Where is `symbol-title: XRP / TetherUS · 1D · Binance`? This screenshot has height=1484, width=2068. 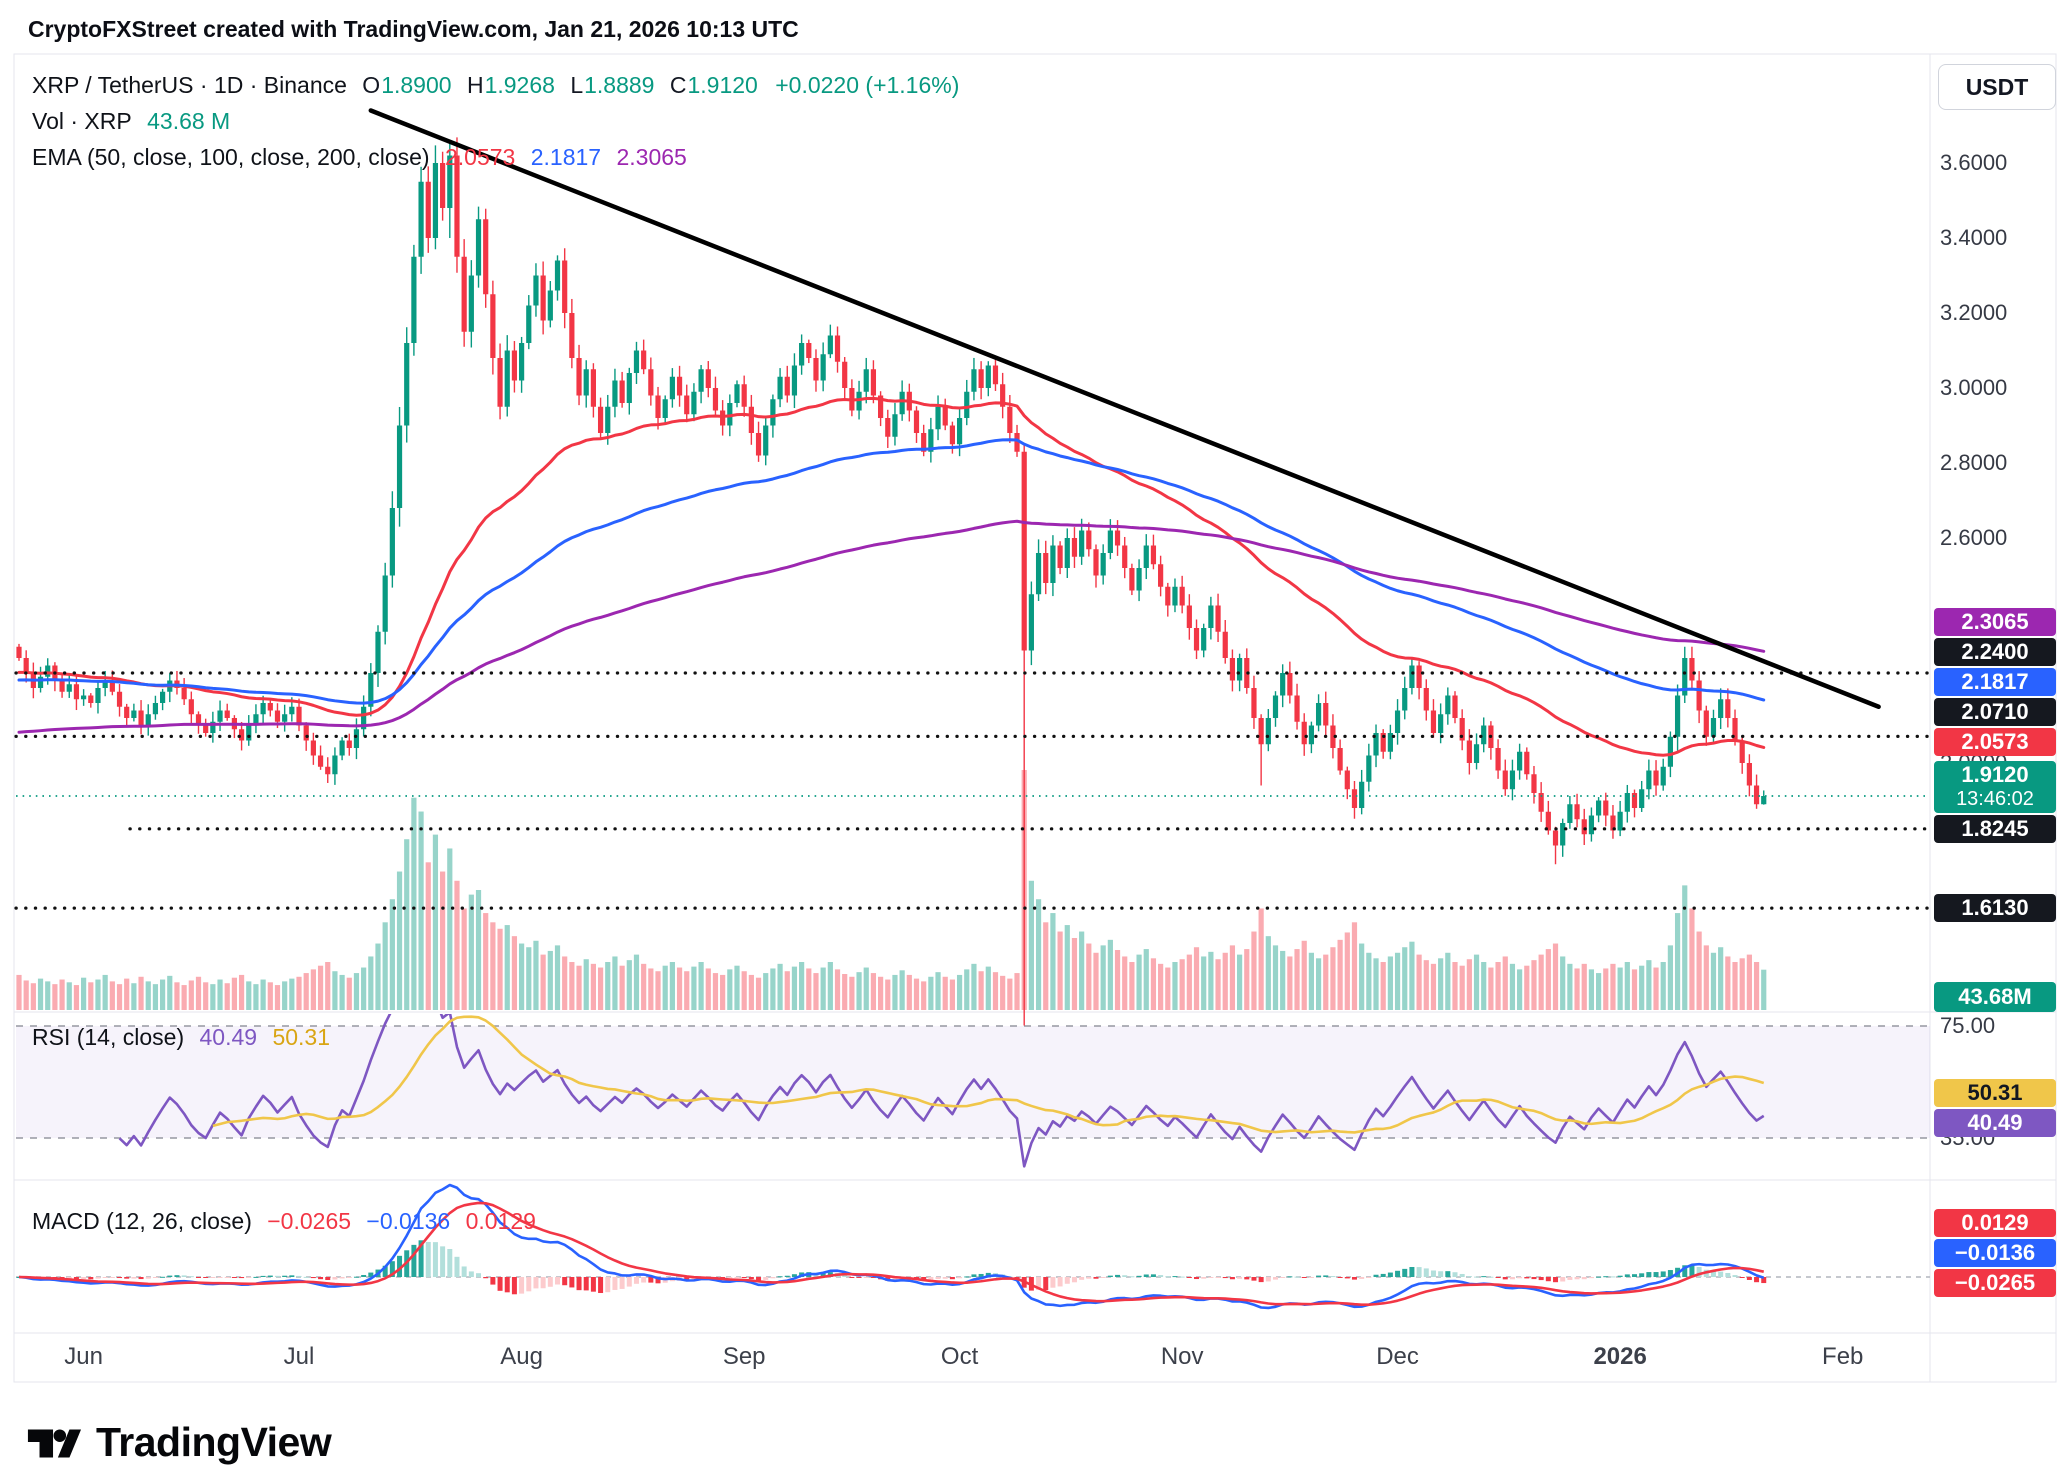 symbol-title: XRP / TetherUS · 1D · Binance is located at coordinates (189, 85).